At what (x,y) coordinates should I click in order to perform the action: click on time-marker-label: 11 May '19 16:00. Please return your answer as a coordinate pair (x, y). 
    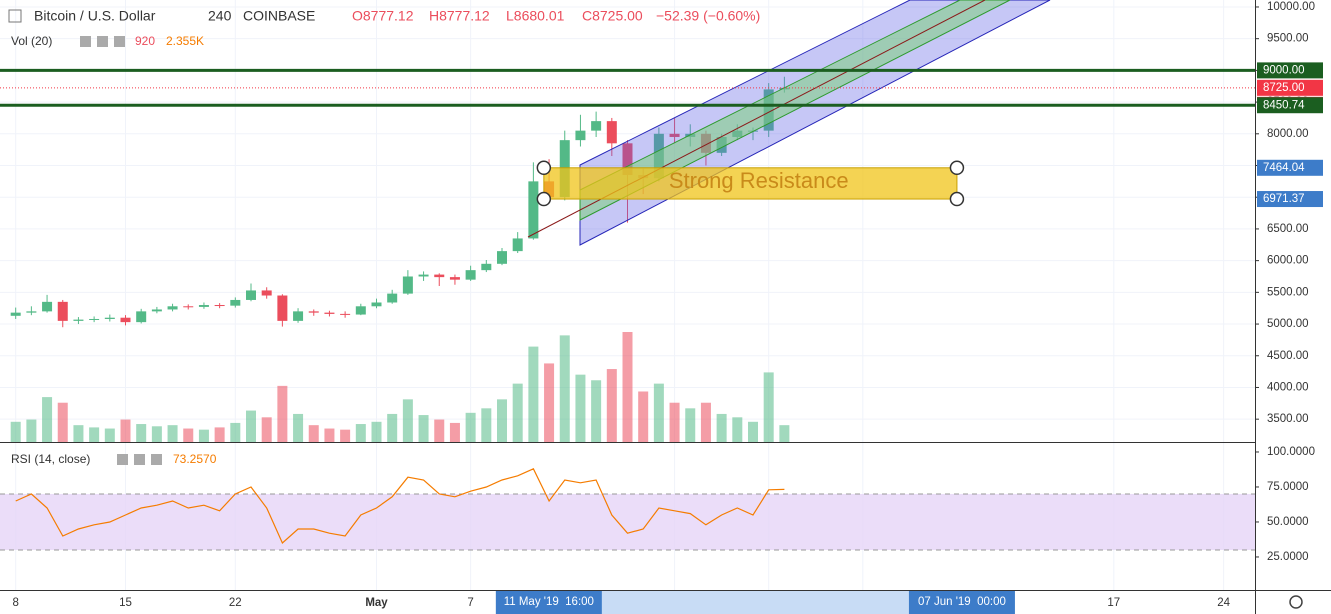
    Looking at the image, I should click on (549, 602).